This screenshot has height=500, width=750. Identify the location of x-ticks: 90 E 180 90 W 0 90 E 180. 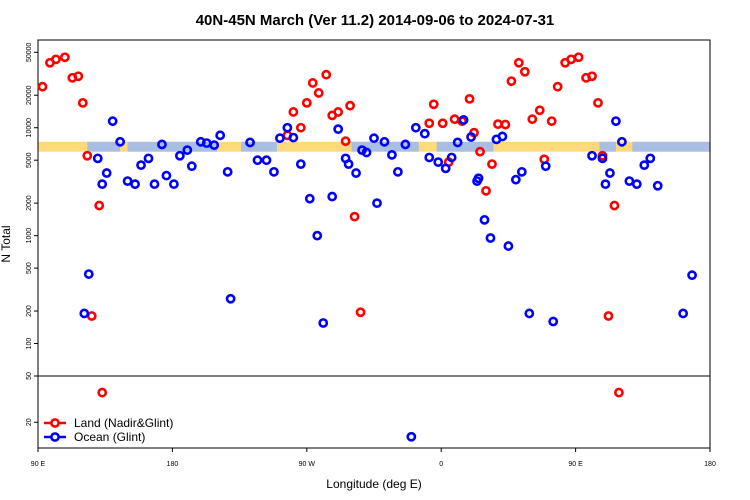
(373, 458).